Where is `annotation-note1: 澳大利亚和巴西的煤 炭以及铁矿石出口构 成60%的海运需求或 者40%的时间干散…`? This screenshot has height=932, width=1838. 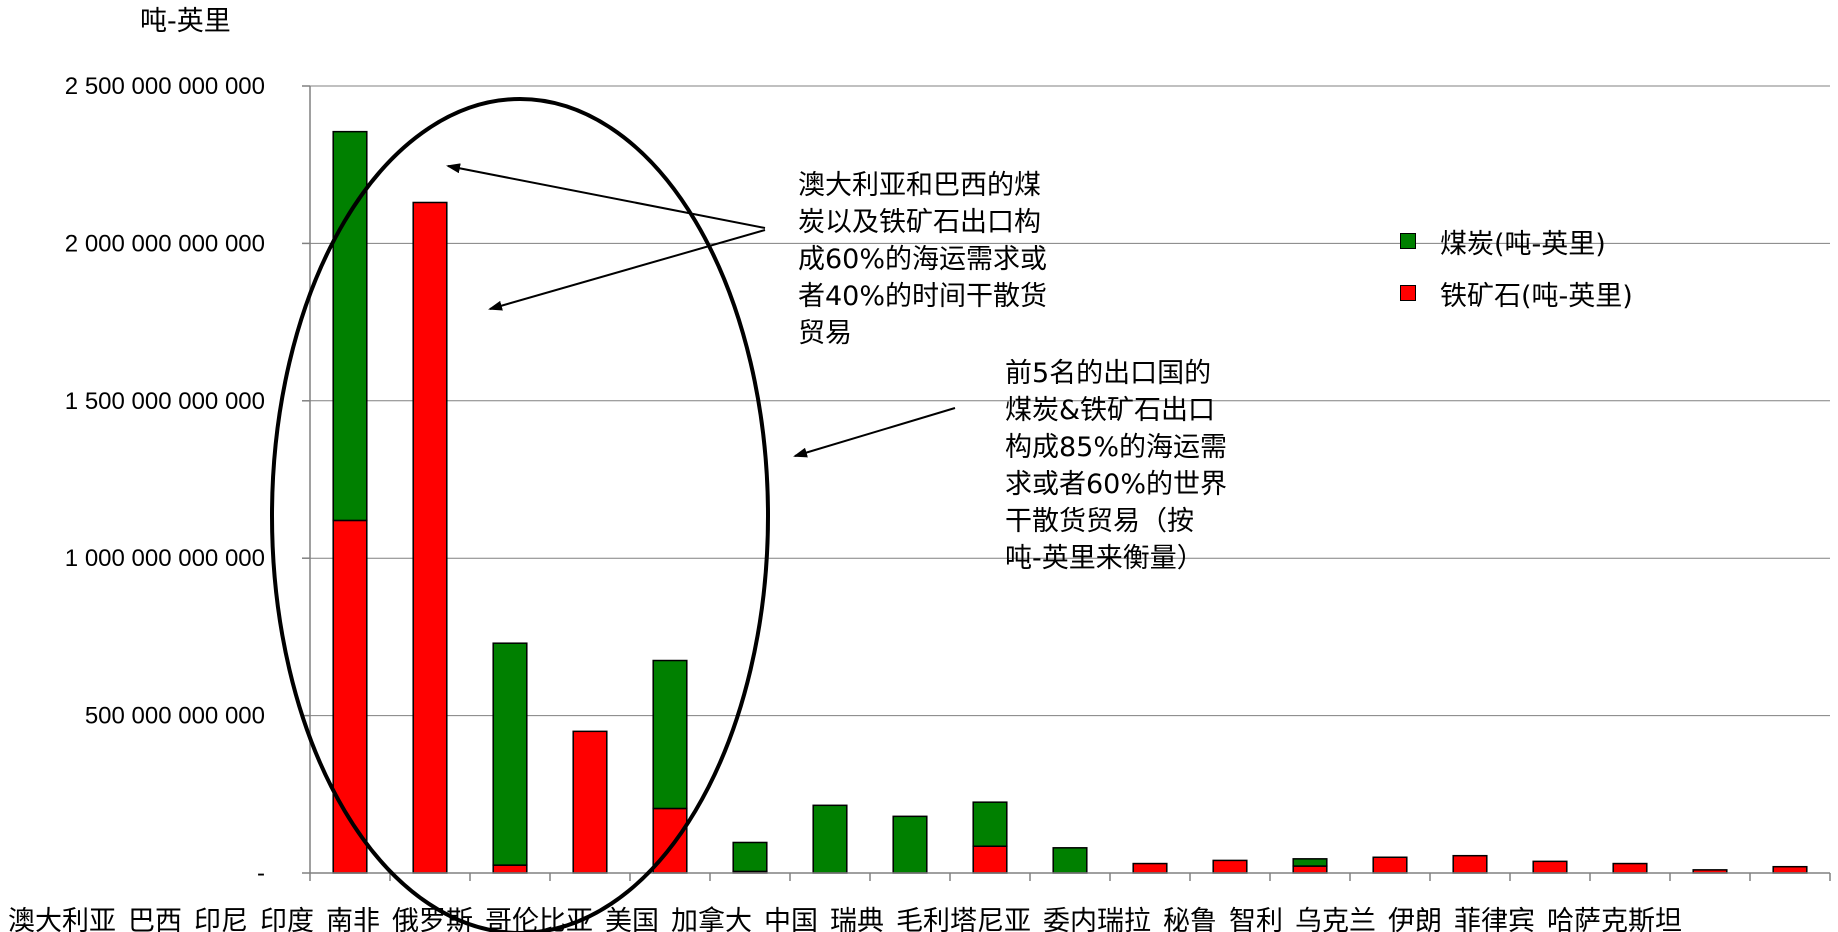
annotation-note1: 澳大利亚和巴西的煤 炭以及铁矿石出口构 成60%的海运需求或 者40%的时间干散… is located at coordinates (923, 259).